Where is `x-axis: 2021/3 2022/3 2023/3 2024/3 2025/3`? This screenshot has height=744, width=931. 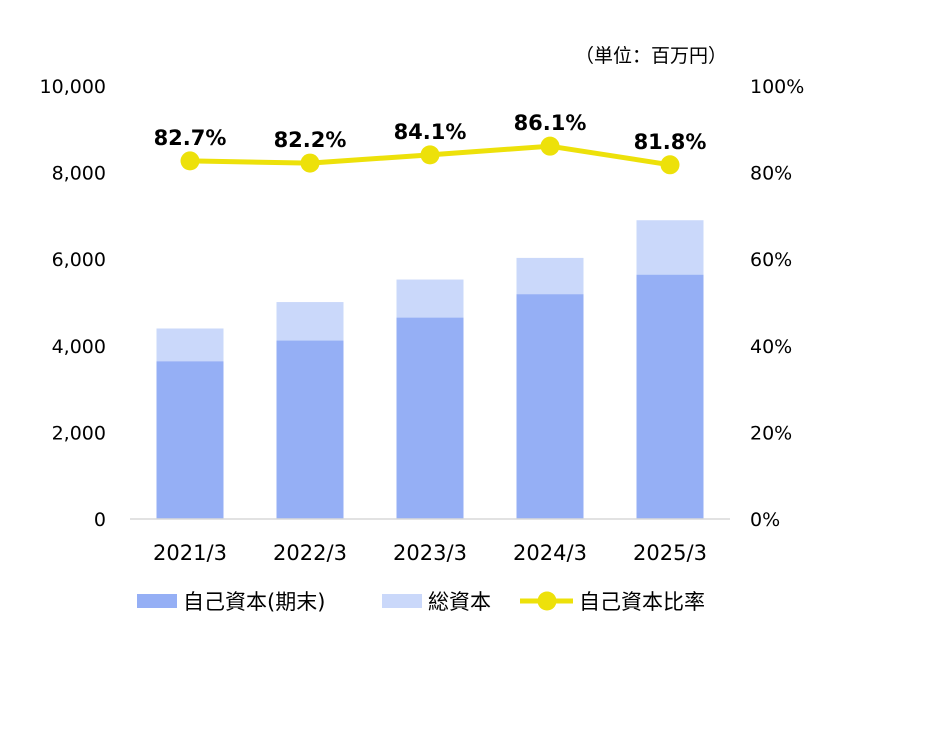 x-axis: 2021/3 2022/3 2023/3 2024/3 2025/3 is located at coordinates (430, 553).